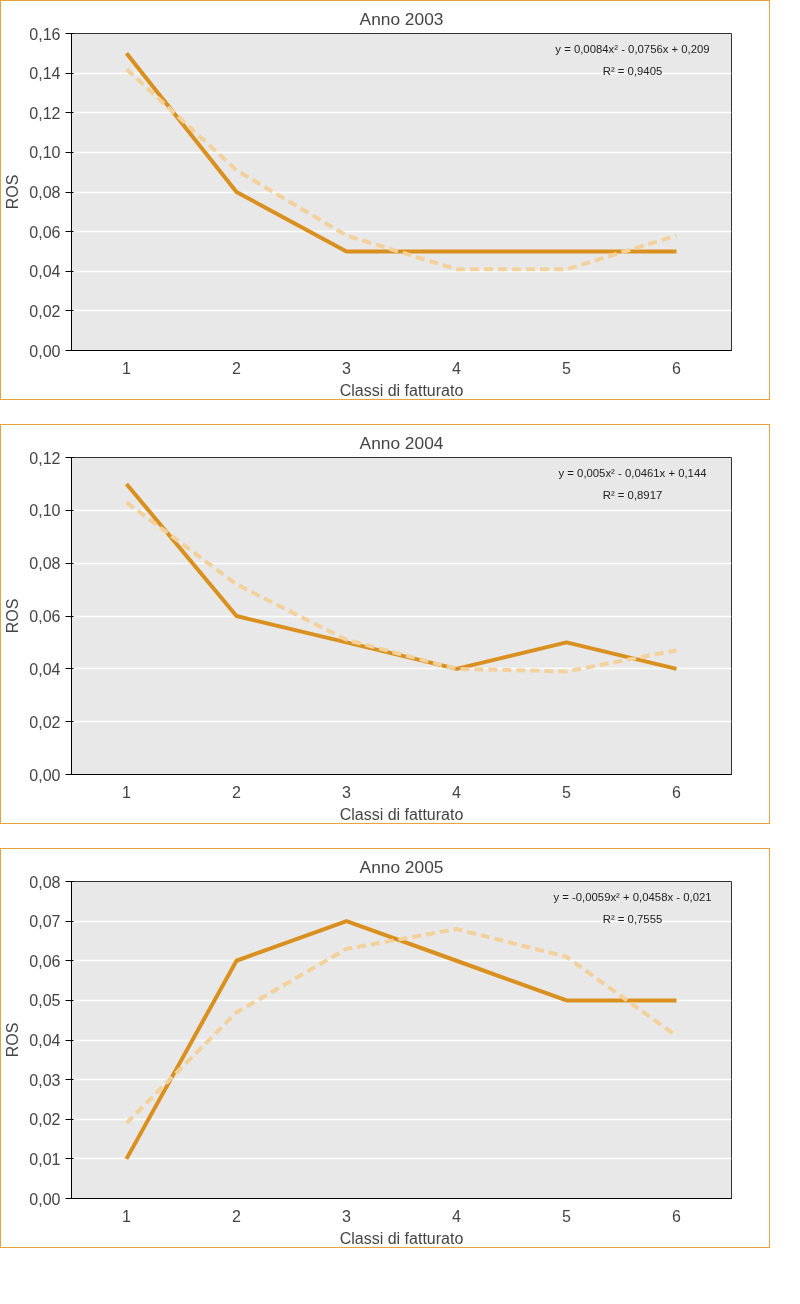  Describe the element at coordinates (45, 34) in the screenshot. I see `y-tick-label: 0,16` at that location.